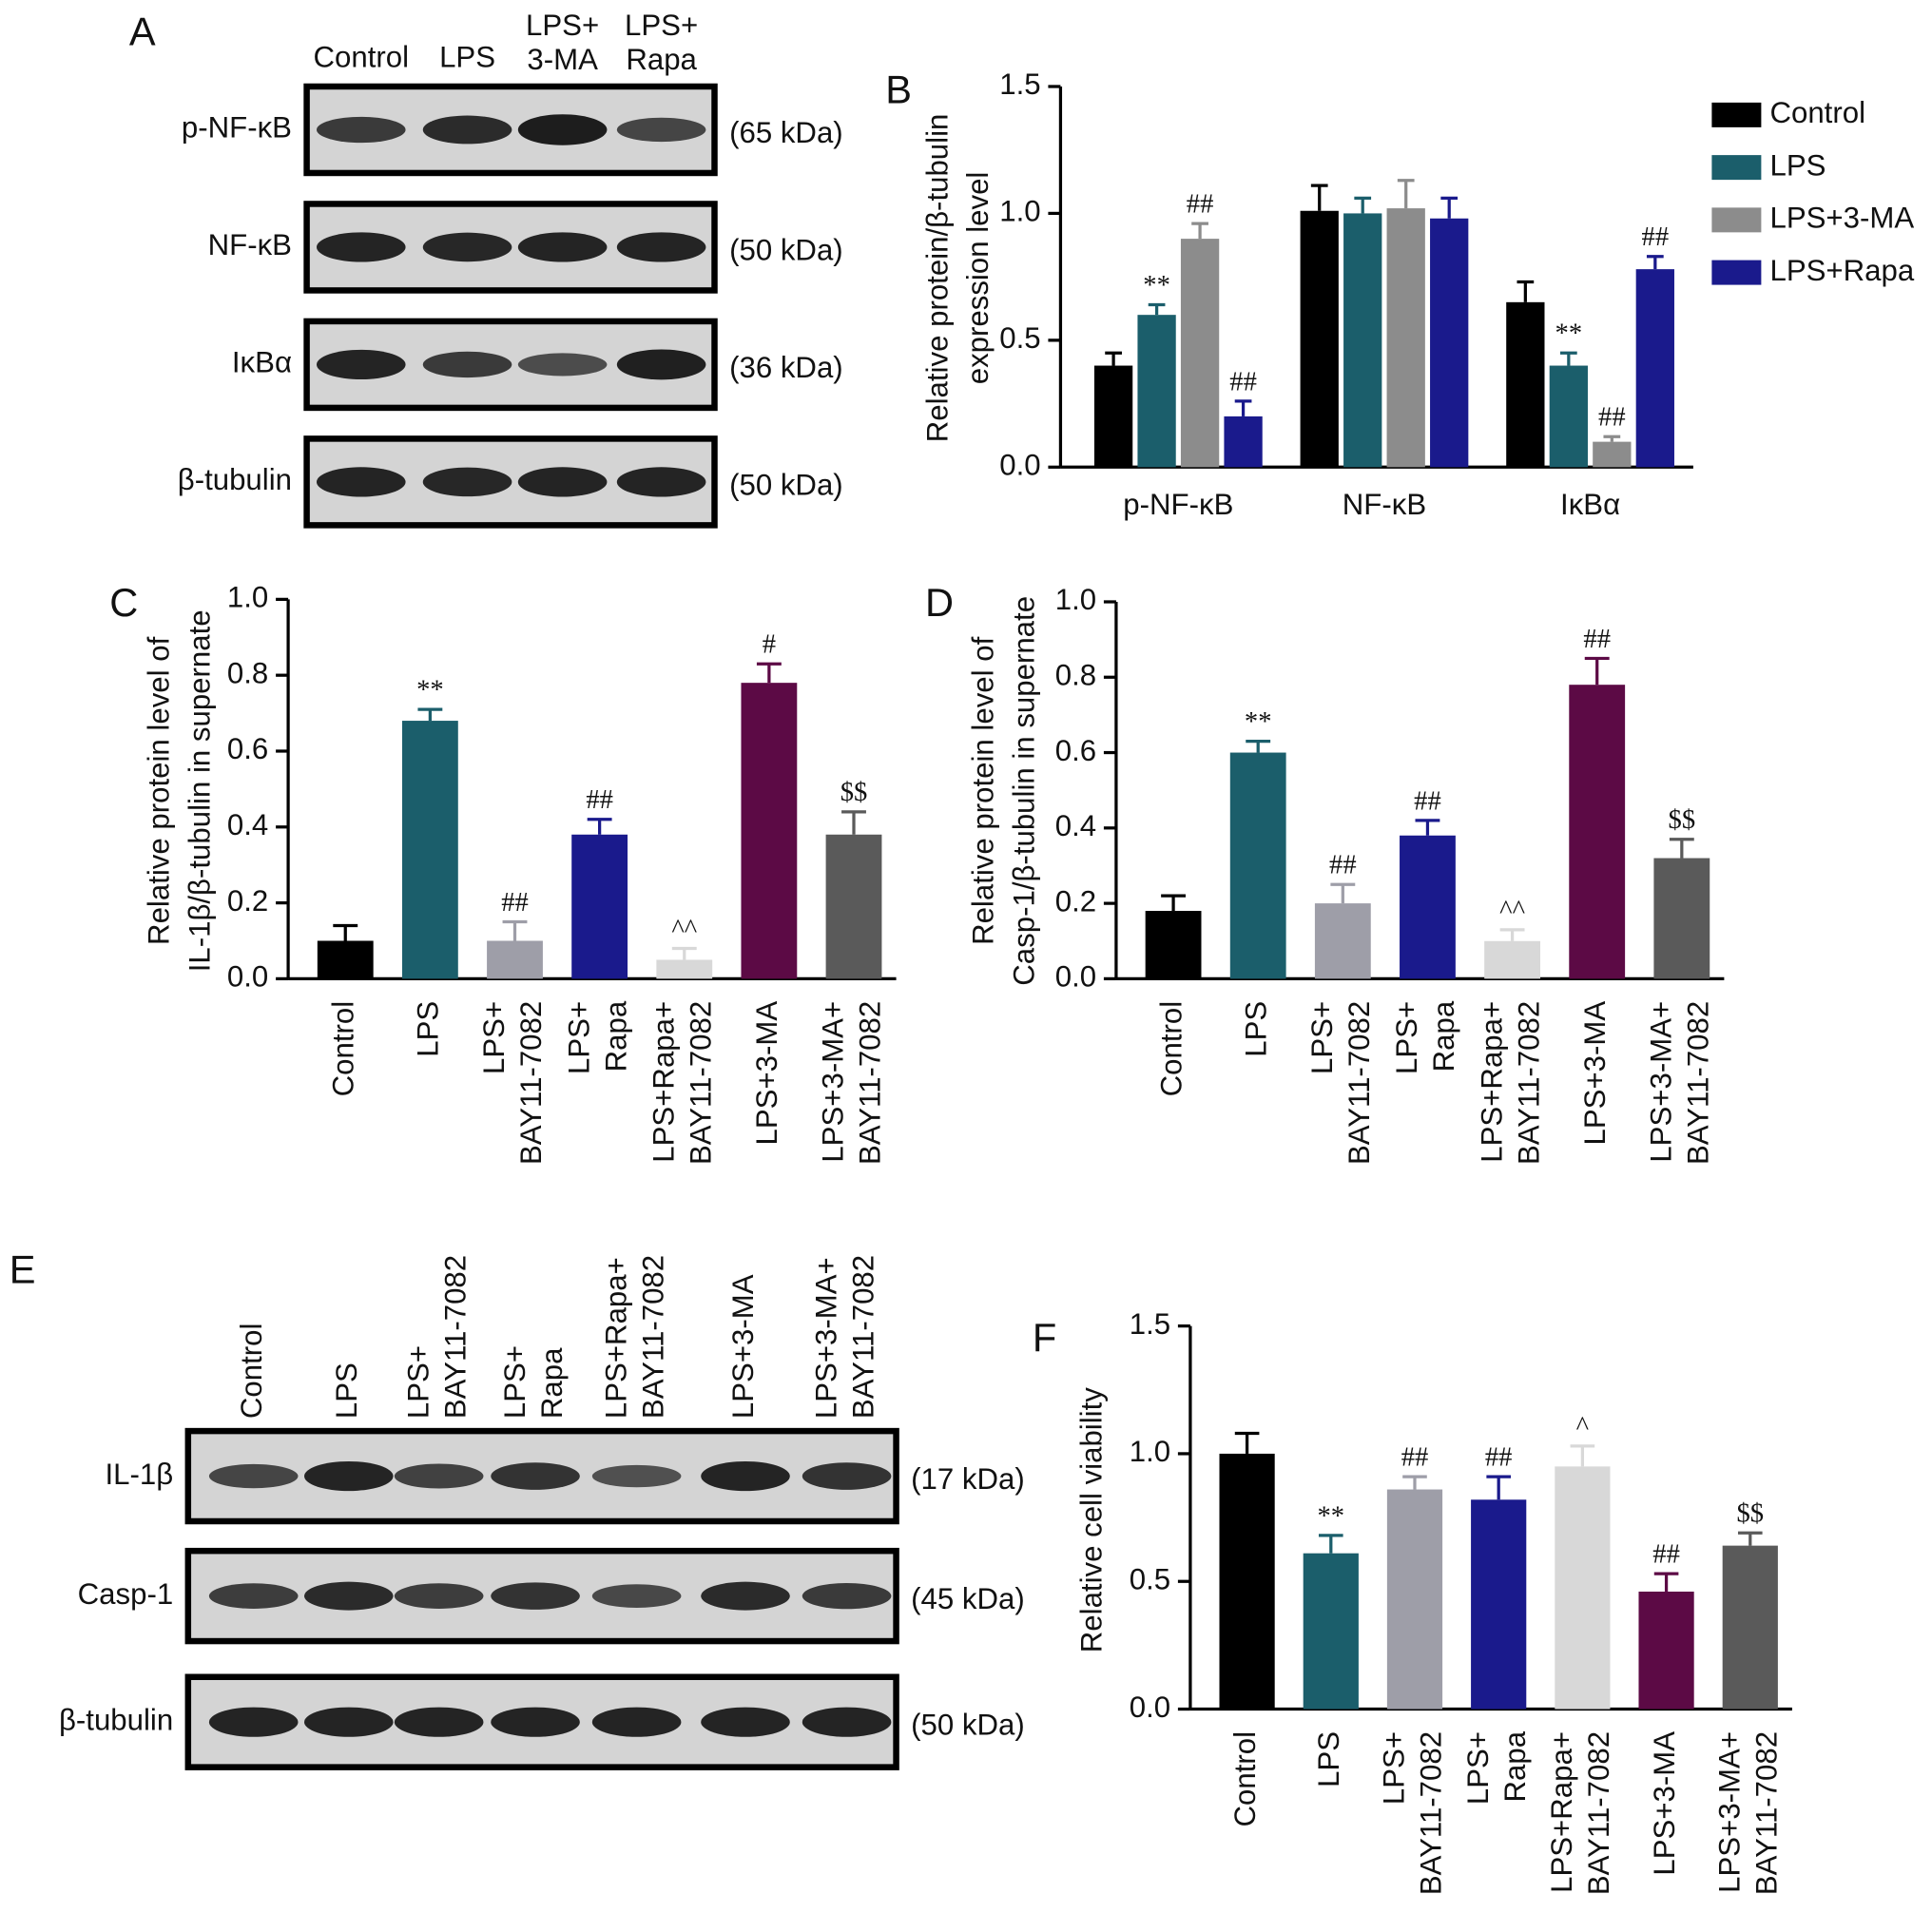  I want to click on row-size: (50 kDa), so click(968, 1725).